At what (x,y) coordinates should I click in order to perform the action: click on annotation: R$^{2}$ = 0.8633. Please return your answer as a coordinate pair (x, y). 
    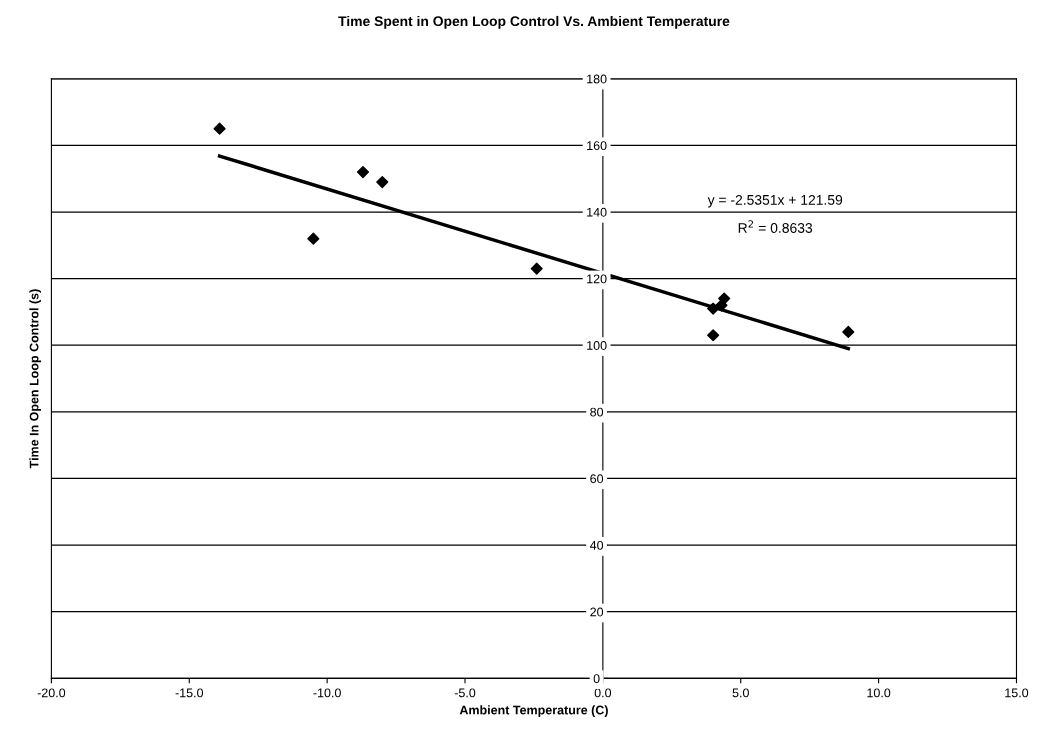
    Looking at the image, I should click on (775, 226).